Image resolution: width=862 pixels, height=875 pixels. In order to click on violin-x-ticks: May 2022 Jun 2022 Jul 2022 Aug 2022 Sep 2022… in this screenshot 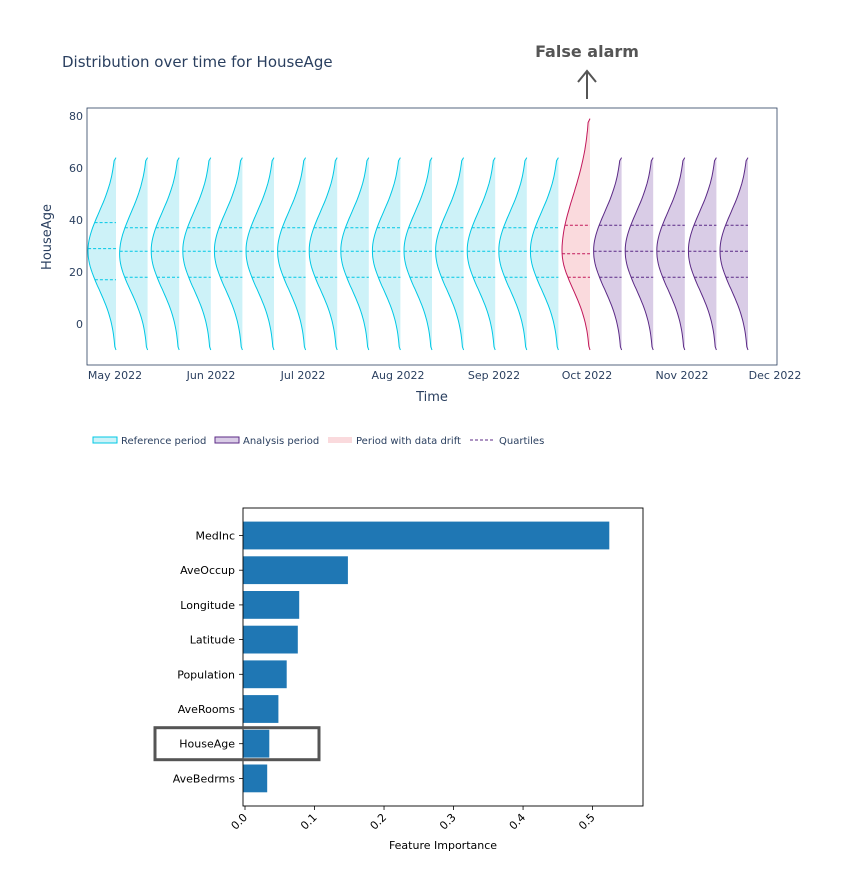, I will do `click(445, 375)`.